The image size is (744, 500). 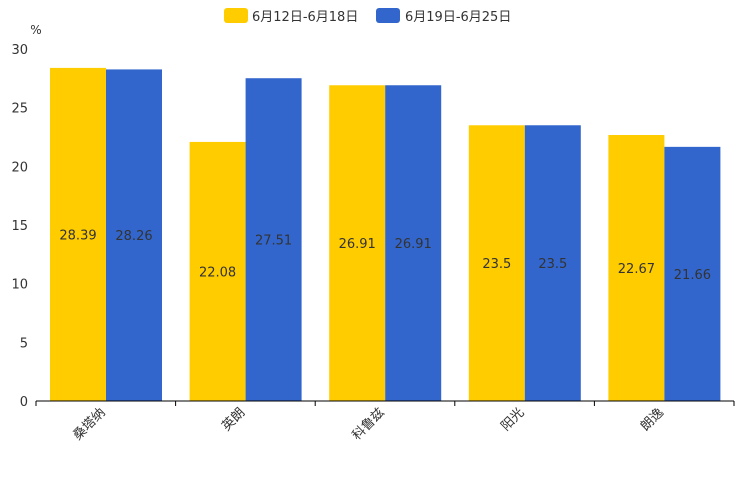 I want to click on legend-label: 6月12日-6月18日, so click(x=305, y=17).